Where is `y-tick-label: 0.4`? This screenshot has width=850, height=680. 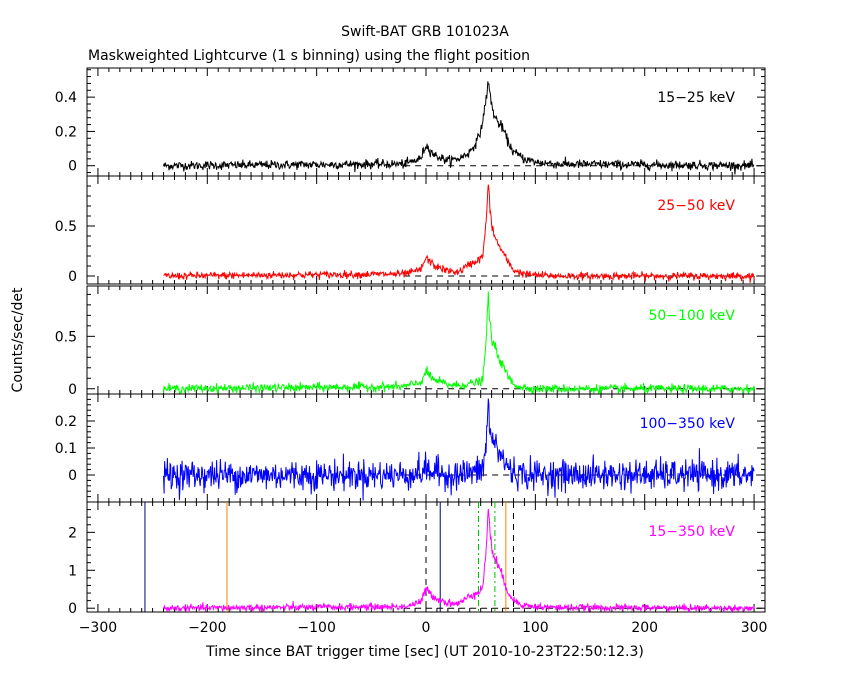 y-tick-label: 0.4 is located at coordinates (66, 98).